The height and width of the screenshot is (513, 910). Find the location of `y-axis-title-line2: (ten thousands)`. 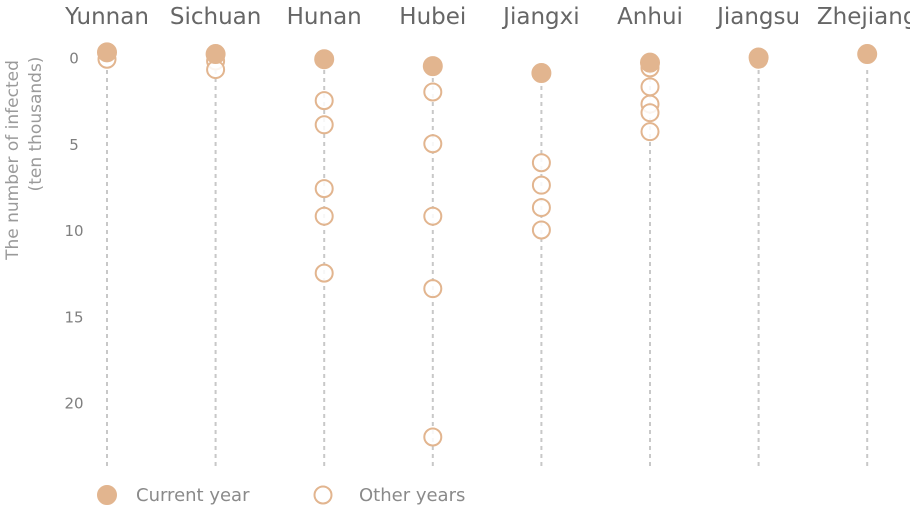

y-axis-title-line2: (ten thousands) is located at coordinates (36, 124).